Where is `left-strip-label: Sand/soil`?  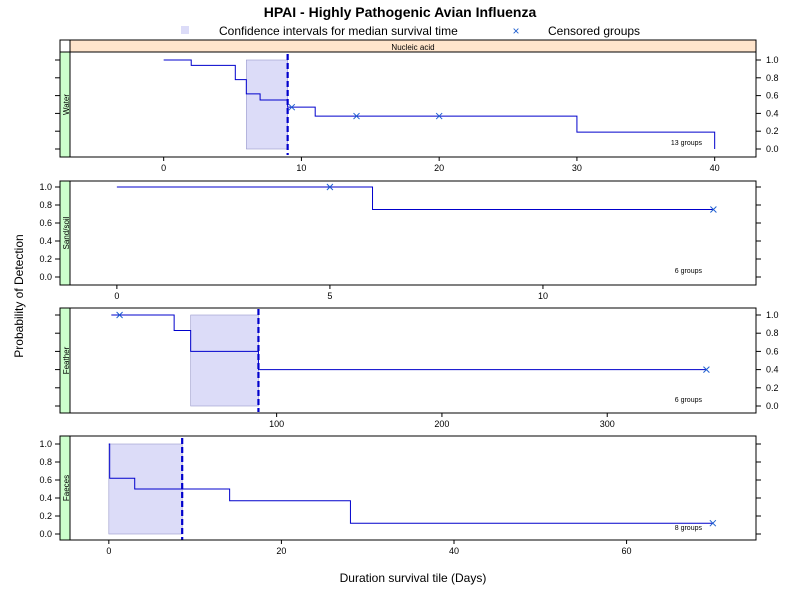
left-strip-label: Sand/soil is located at coordinates (66, 232).